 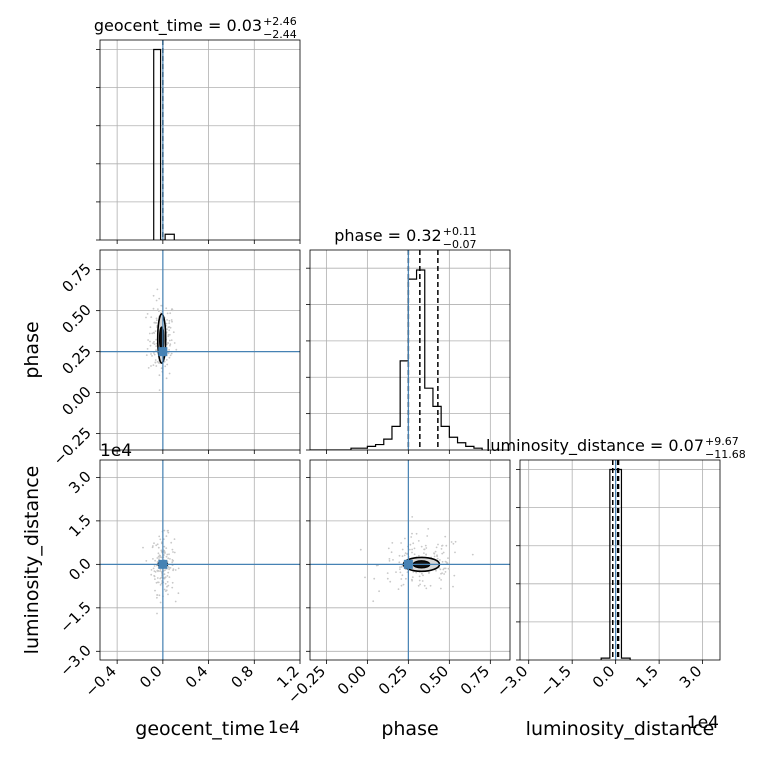 What do you see at coordinates (160, 26) in the screenshot?
I see `title-prefix: geocent_time =` at bounding box center [160, 26].